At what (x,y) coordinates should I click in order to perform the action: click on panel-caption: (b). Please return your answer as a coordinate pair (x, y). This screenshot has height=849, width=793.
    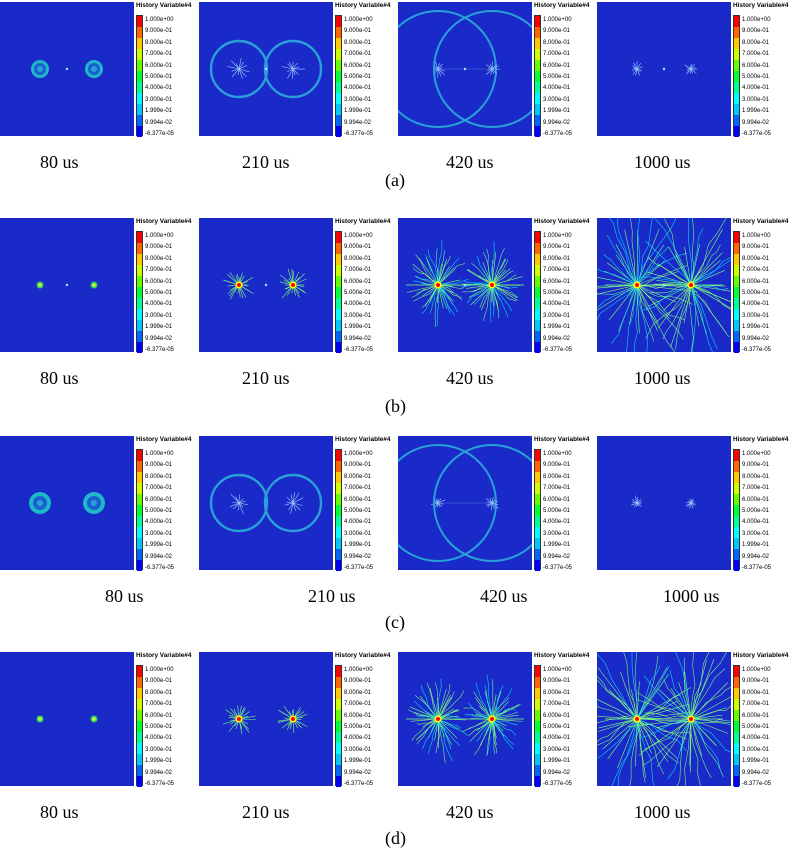
    Looking at the image, I should click on (395, 406).